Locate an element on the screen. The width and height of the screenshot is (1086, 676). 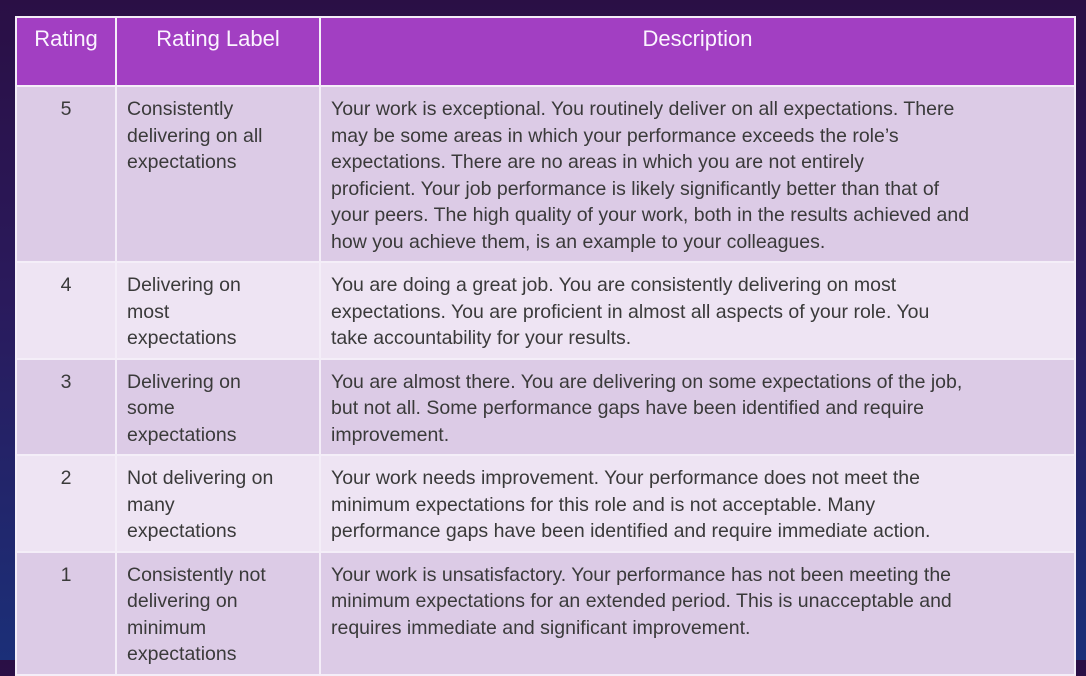
rating-cell: 3 is located at coordinates (66, 406).